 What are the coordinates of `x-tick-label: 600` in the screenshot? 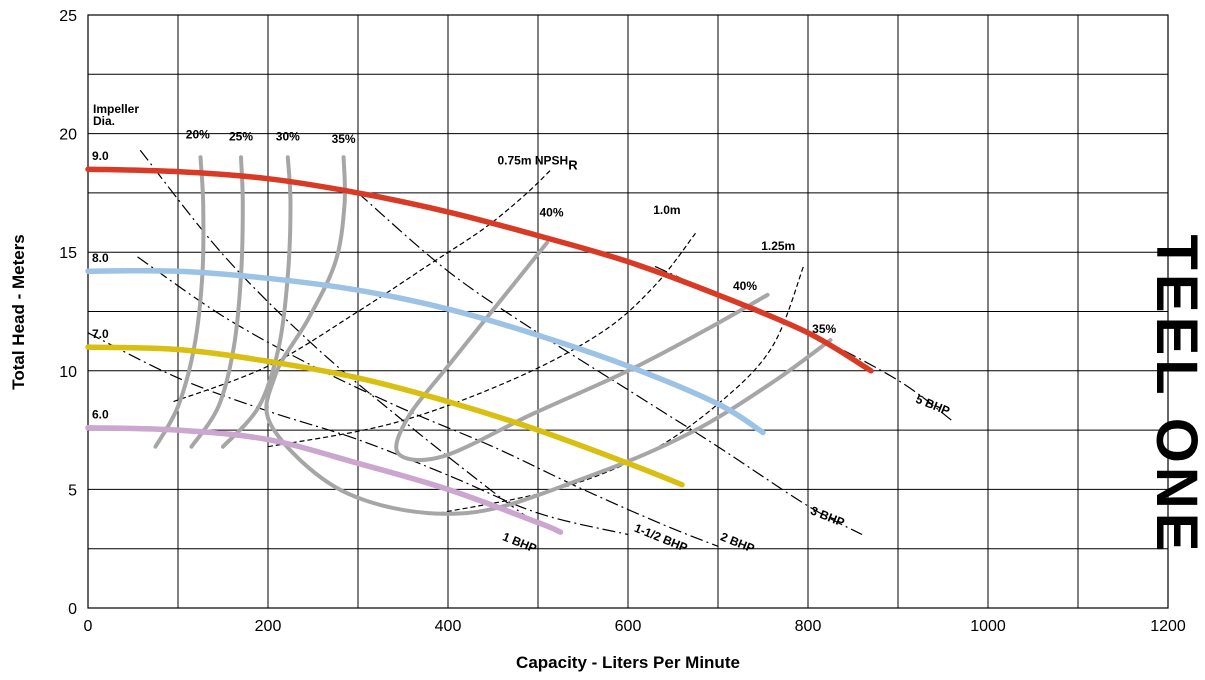 It's located at (628, 626).